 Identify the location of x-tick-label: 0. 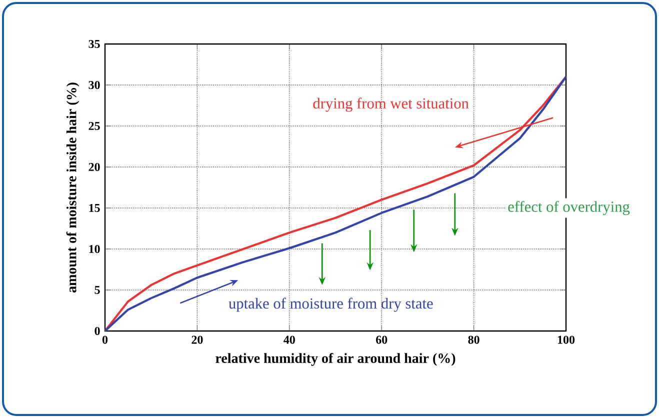
(105, 340).